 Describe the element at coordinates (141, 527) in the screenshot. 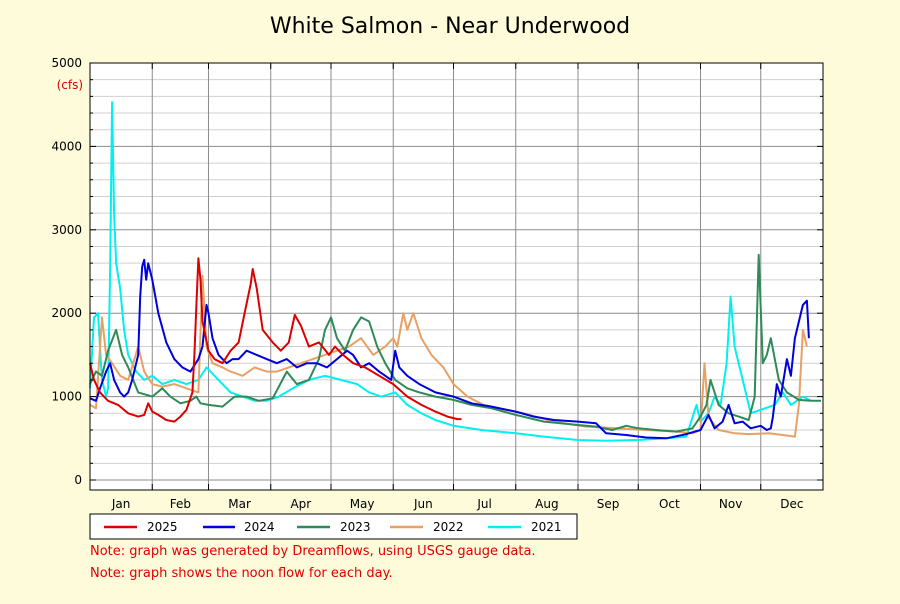

I see `legend-item-2025: 2025` at that location.